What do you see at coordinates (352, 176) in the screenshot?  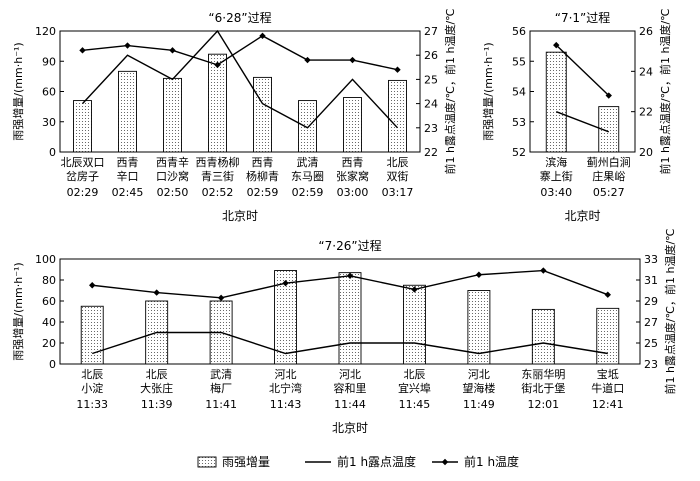 I see `x-category-label: 张家窝` at bounding box center [352, 176].